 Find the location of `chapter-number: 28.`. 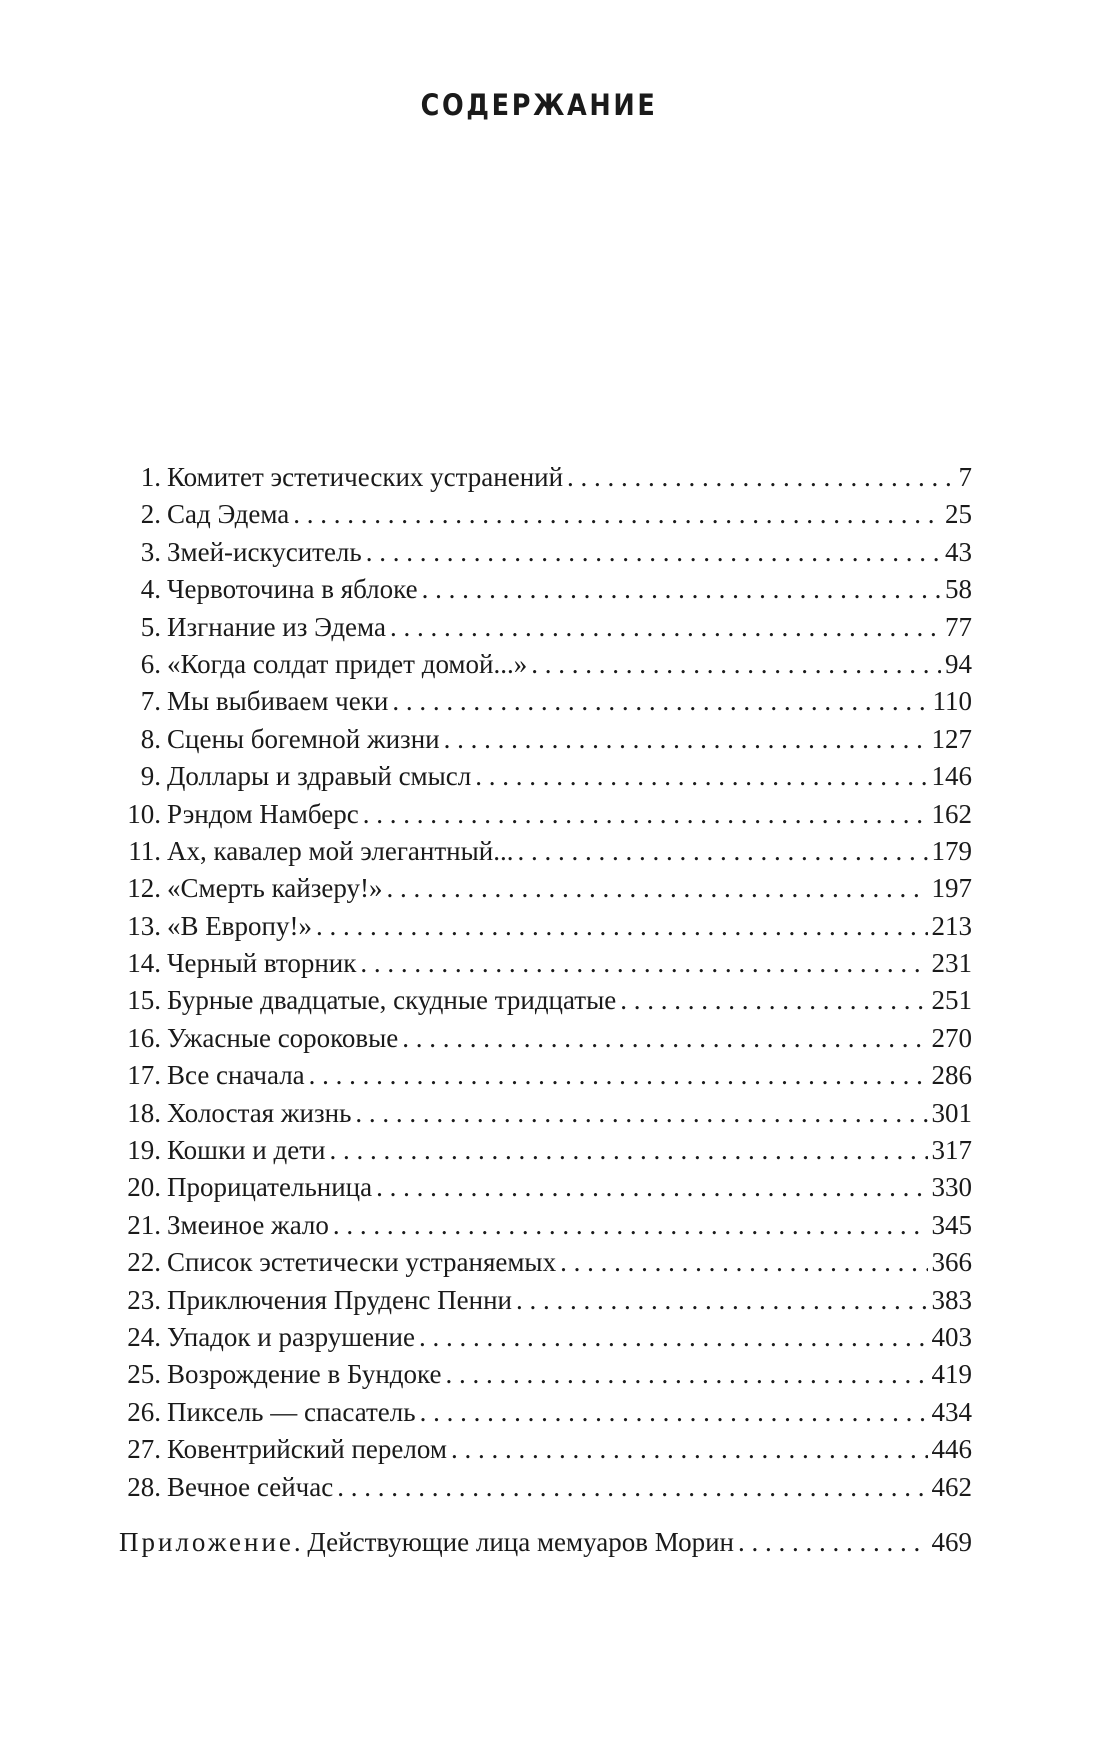

chapter-number: 28. is located at coordinates (144, 1486).